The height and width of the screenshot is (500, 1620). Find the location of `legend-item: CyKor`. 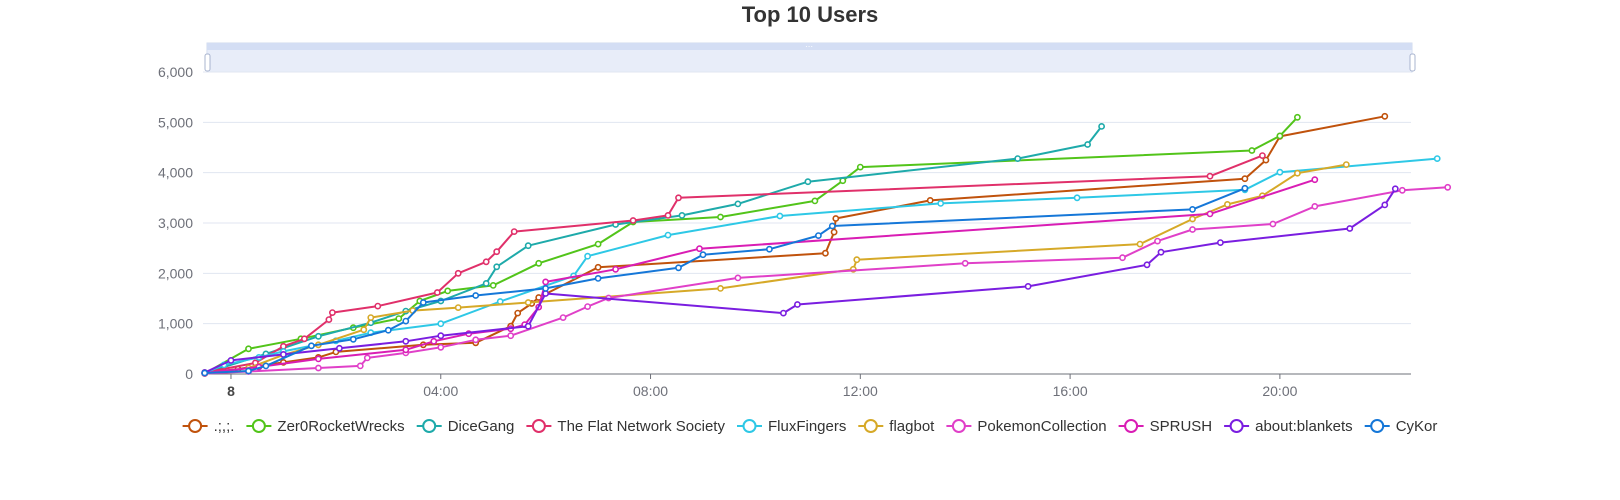

legend-item: CyKor is located at coordinates (1401, 426).